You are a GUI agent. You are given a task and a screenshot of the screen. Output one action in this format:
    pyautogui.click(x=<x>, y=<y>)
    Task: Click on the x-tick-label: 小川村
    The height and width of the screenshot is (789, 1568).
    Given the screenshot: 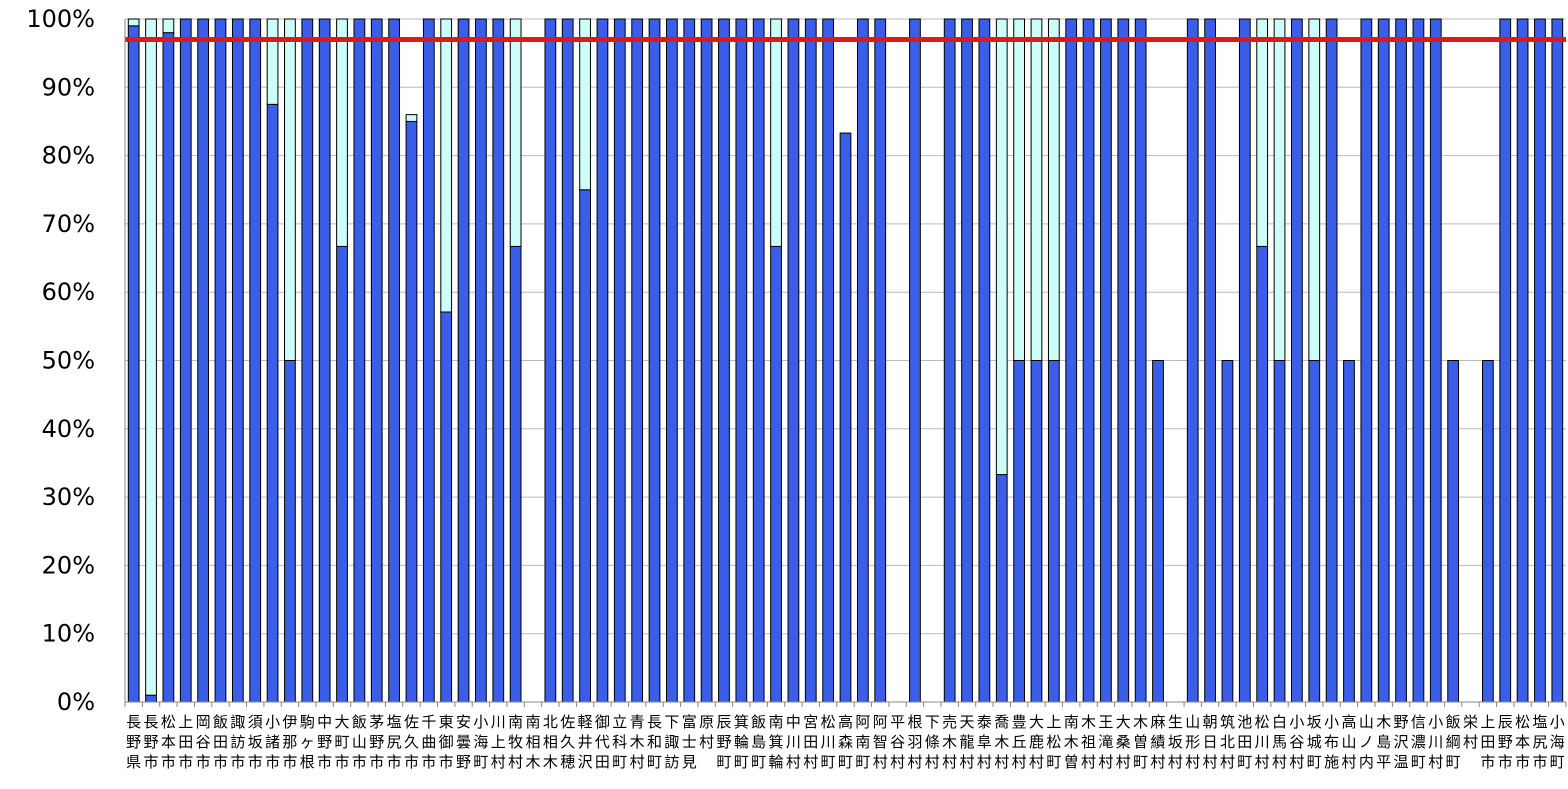 What is the action you would take?
    pyautogui.click(x=1435, y=742)
    